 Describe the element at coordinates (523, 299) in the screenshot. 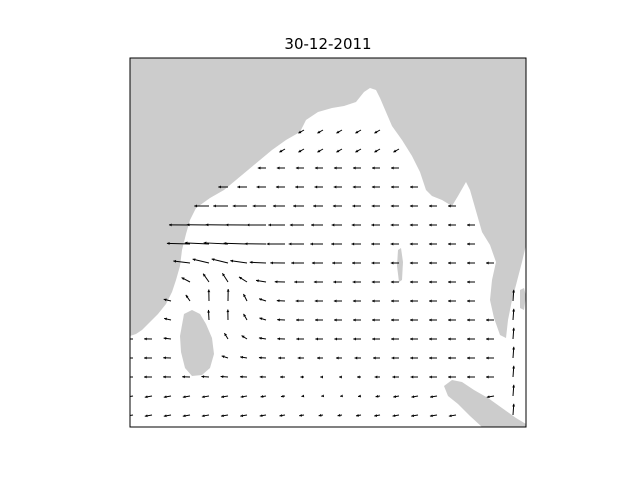

I see `land-island-east` at that location.